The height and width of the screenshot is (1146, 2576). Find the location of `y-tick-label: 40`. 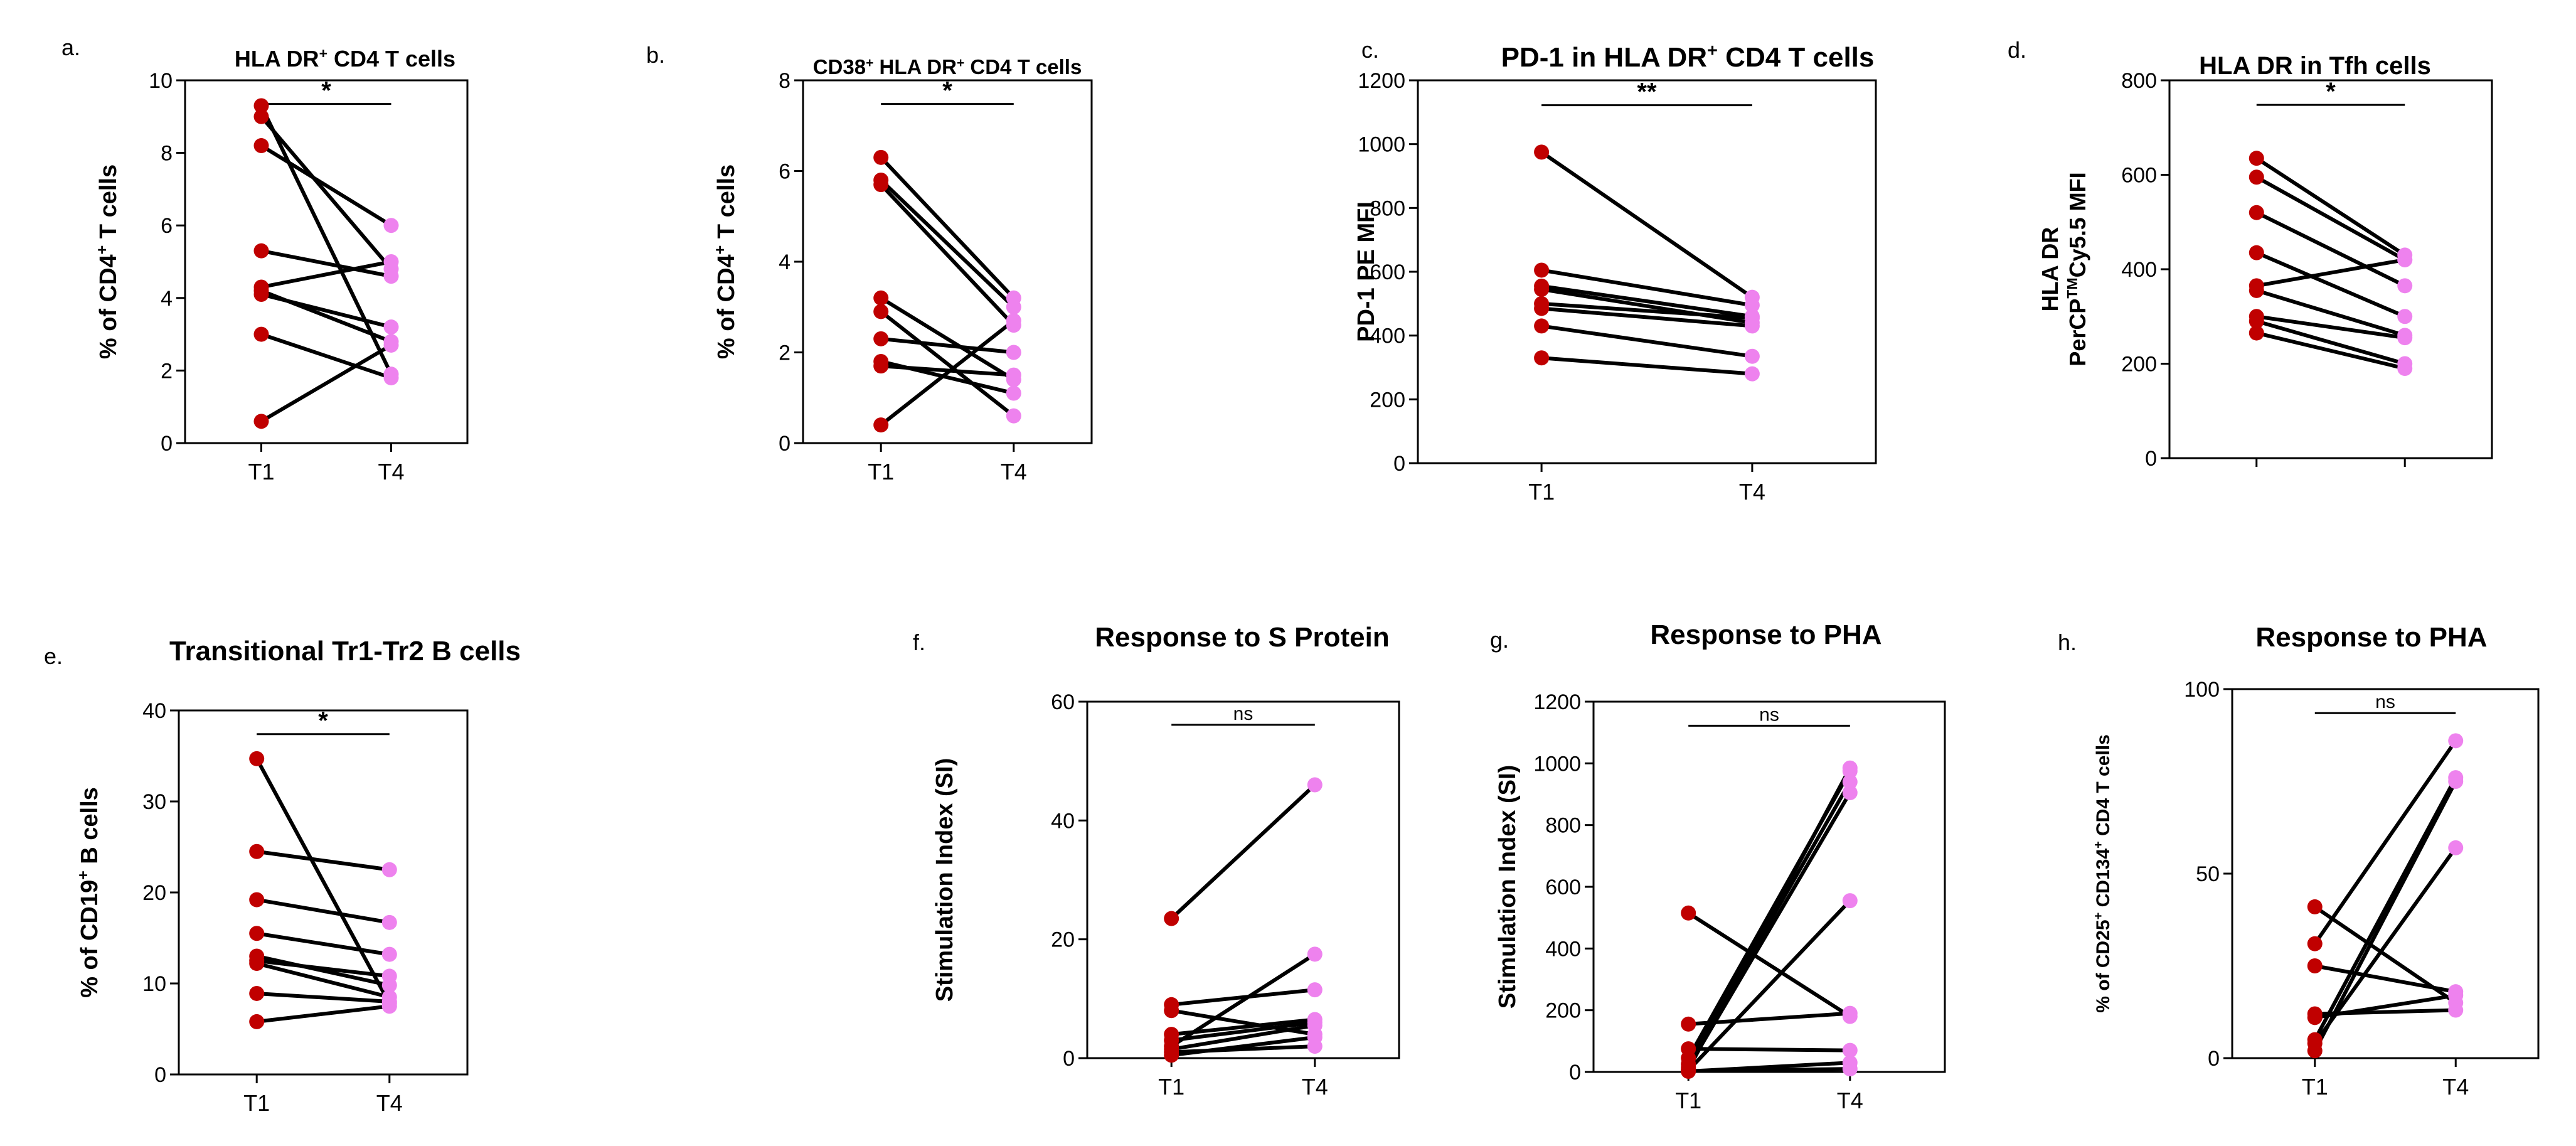

y-tick-label: 40 is located at coordinates (1063, 821).